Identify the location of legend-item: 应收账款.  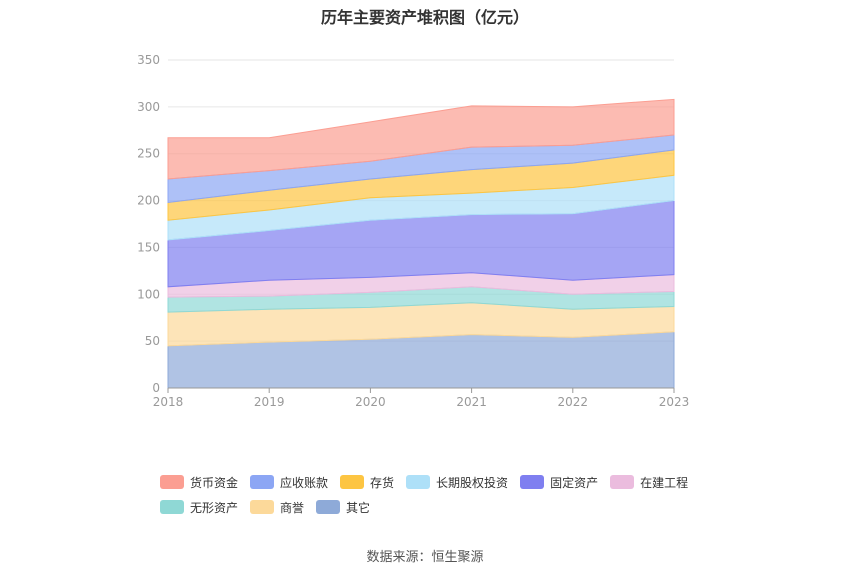
(289, 482).